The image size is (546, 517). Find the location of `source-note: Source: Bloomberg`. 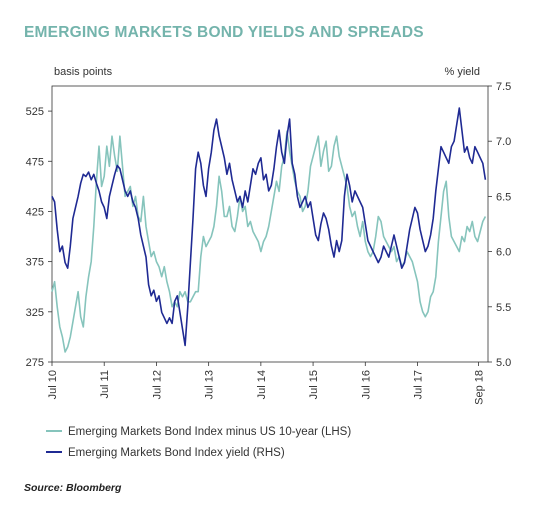

source-note: Source: Bloomberg is located at coordinates (73, 488).